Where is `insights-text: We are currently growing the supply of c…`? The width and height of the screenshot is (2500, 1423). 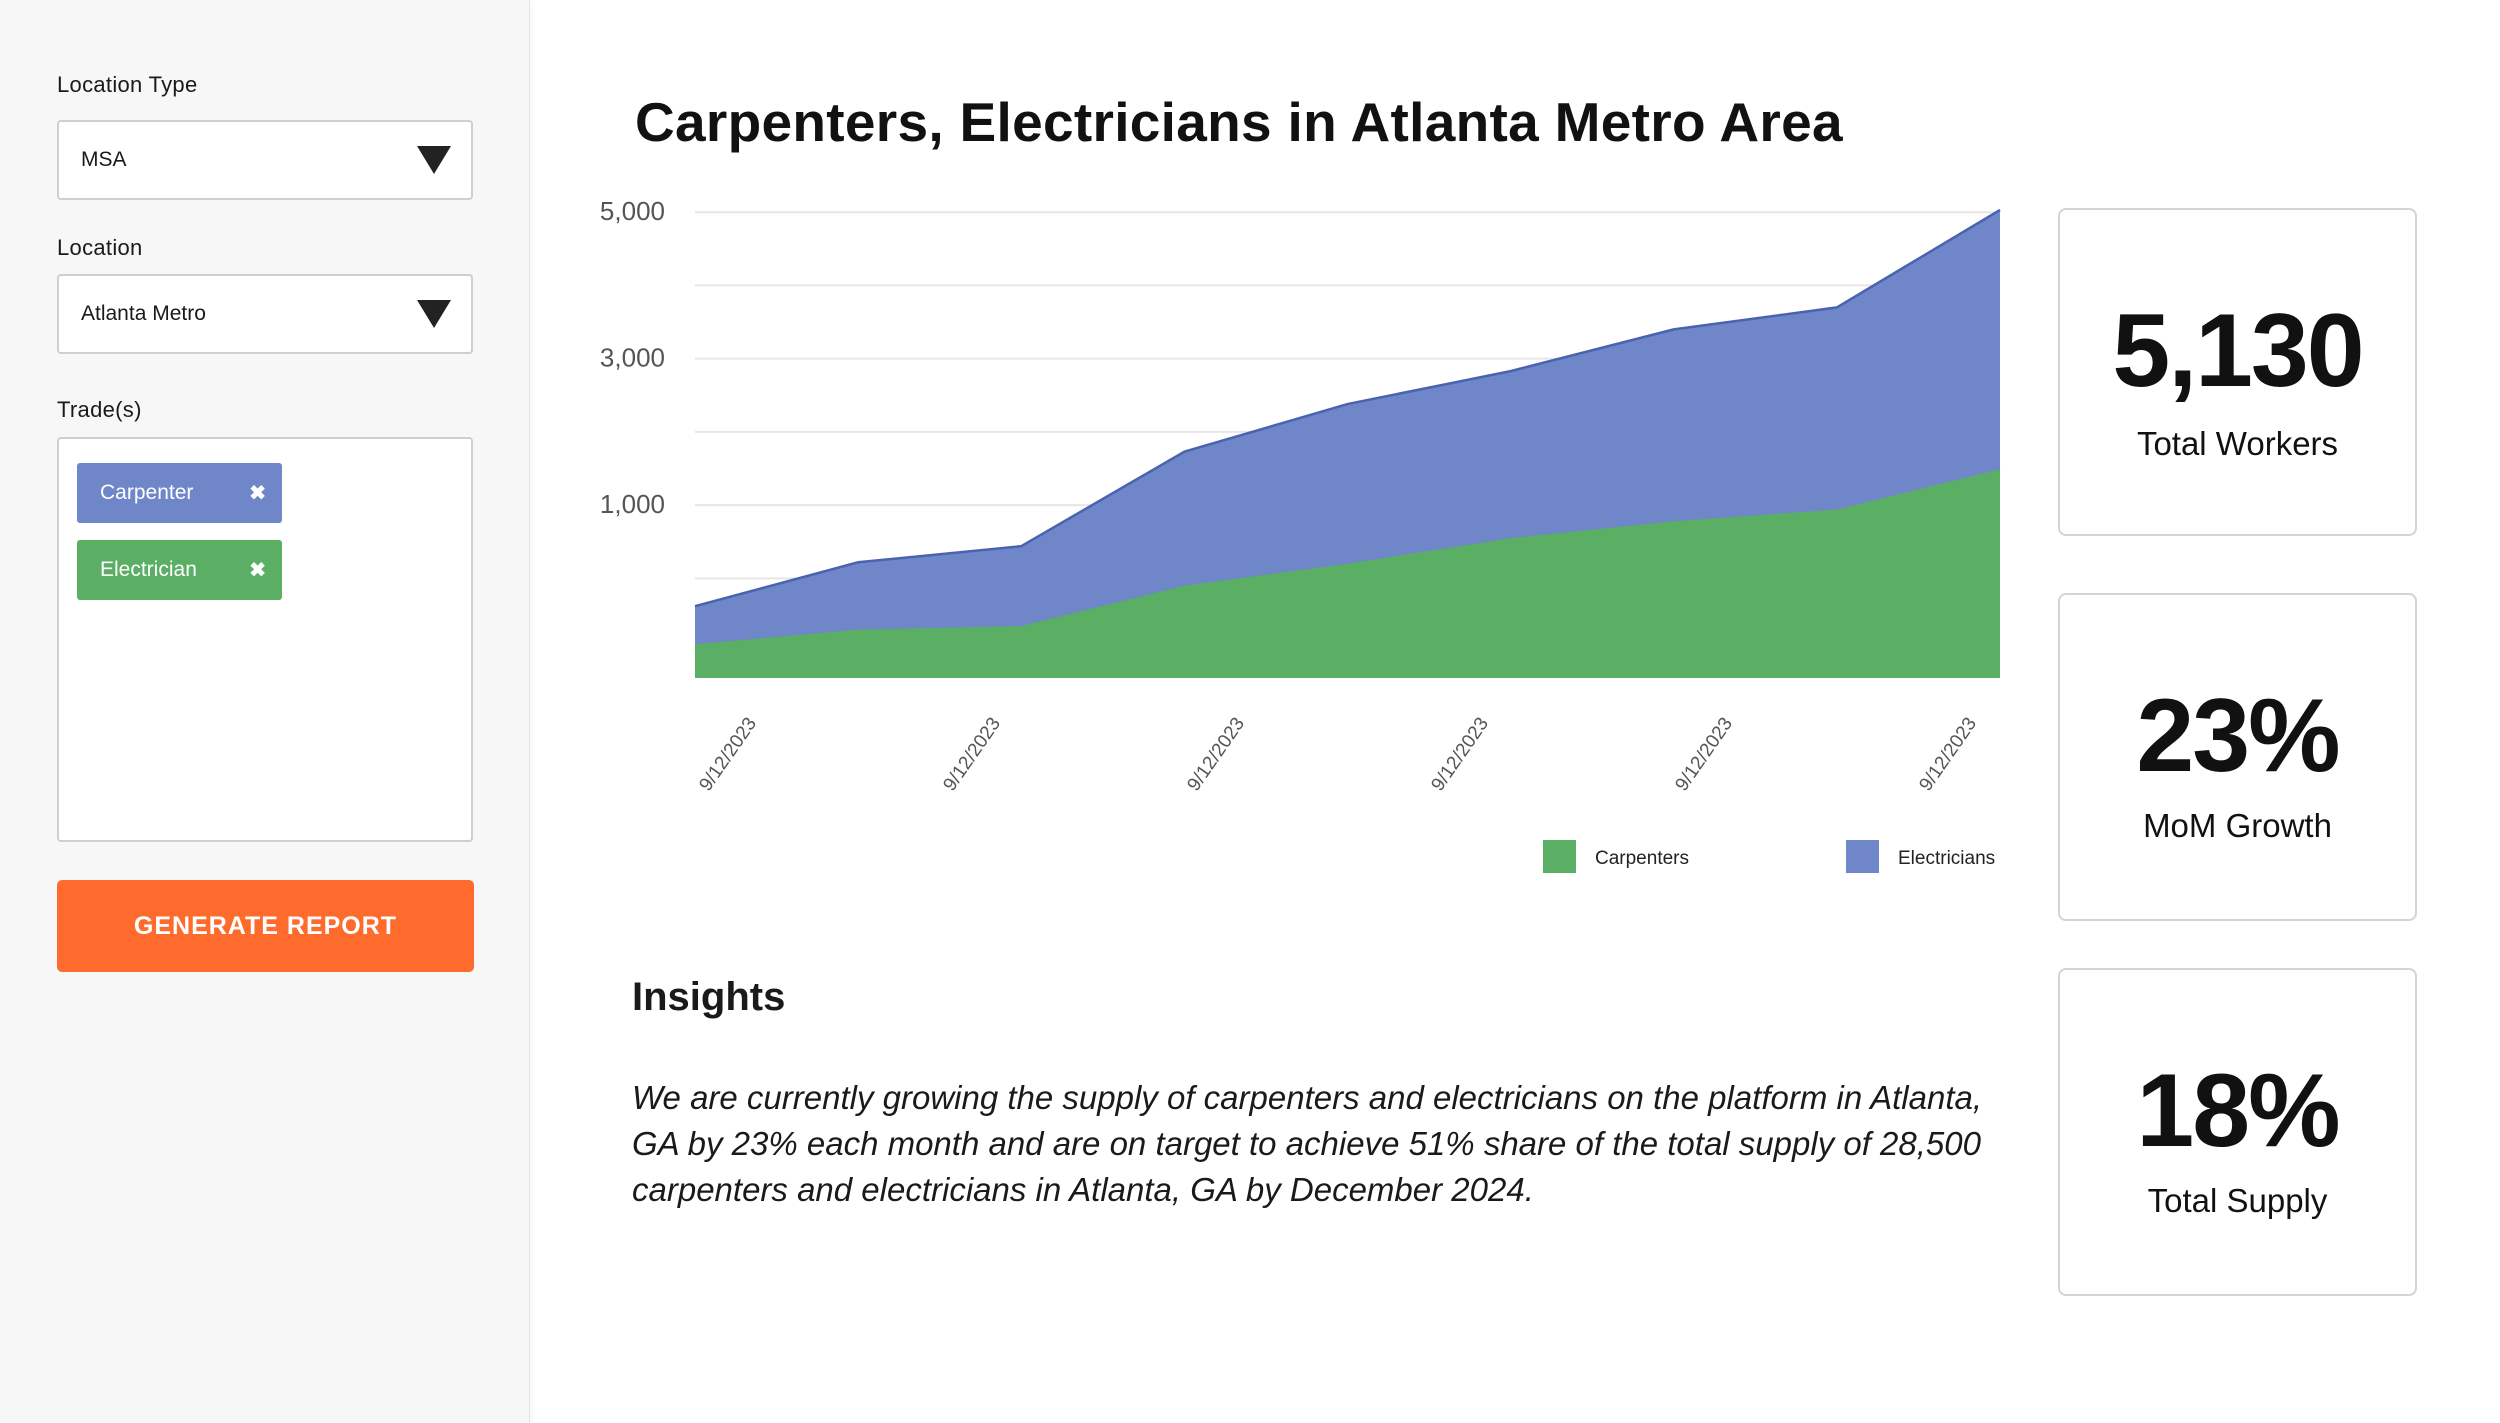
insights-text: We are currently growing the supply of c… is located at coordinates (1307, 1143).